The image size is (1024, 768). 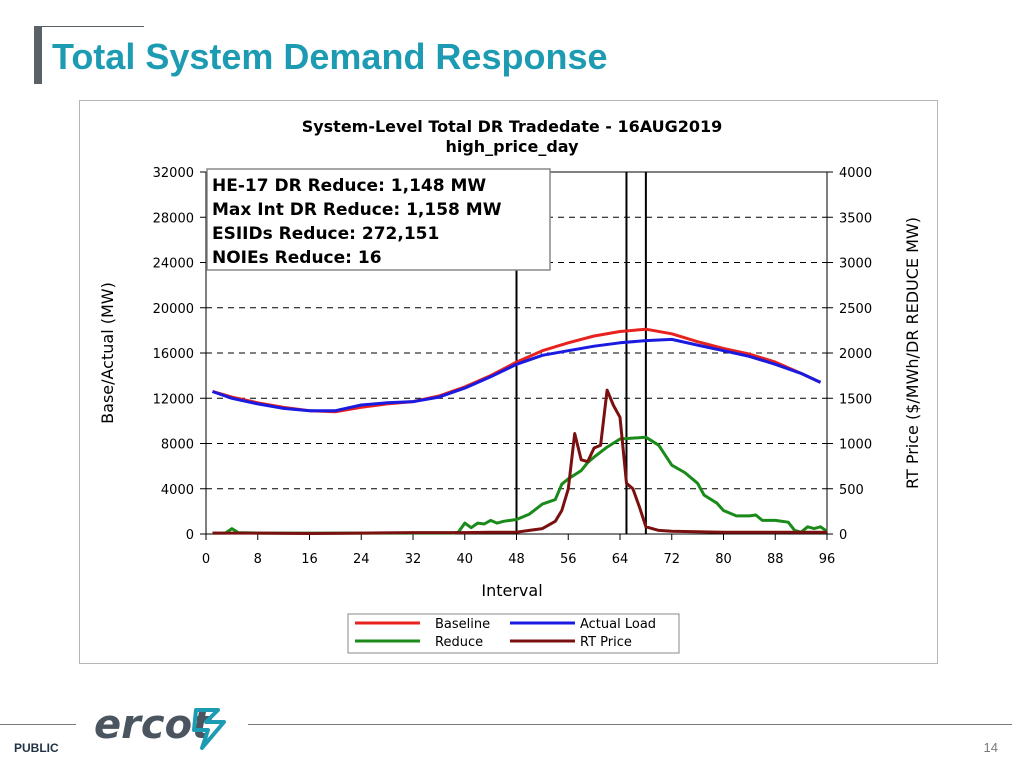 What do you see at coordinates (990, 747) in the screenshot?
I see `page-number: 14` at bounding box center [990, 747].